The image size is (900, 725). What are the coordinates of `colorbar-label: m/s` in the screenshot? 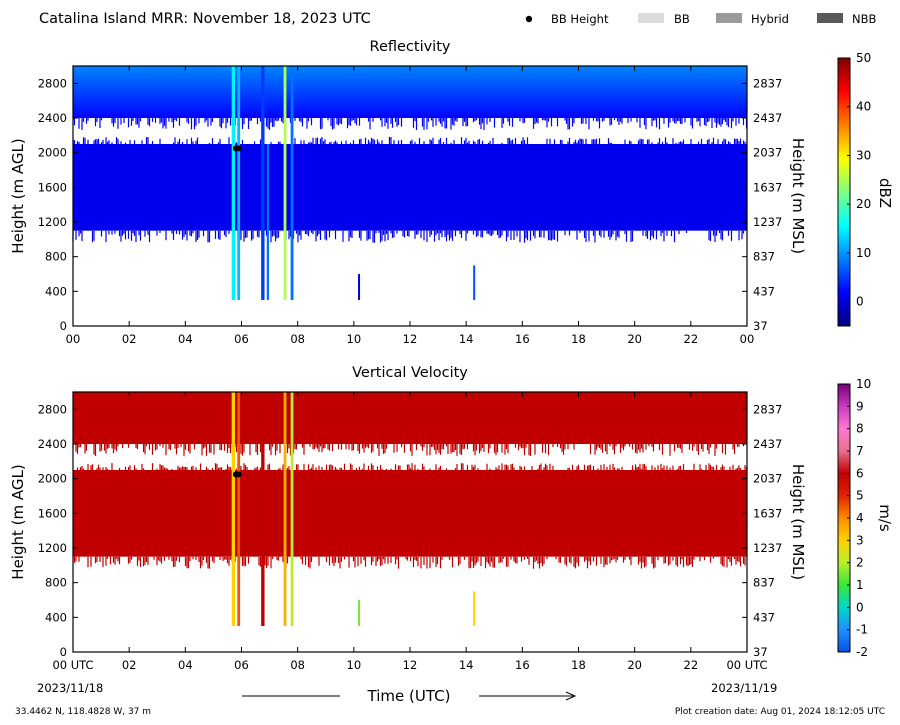 It's located at (885, 518).